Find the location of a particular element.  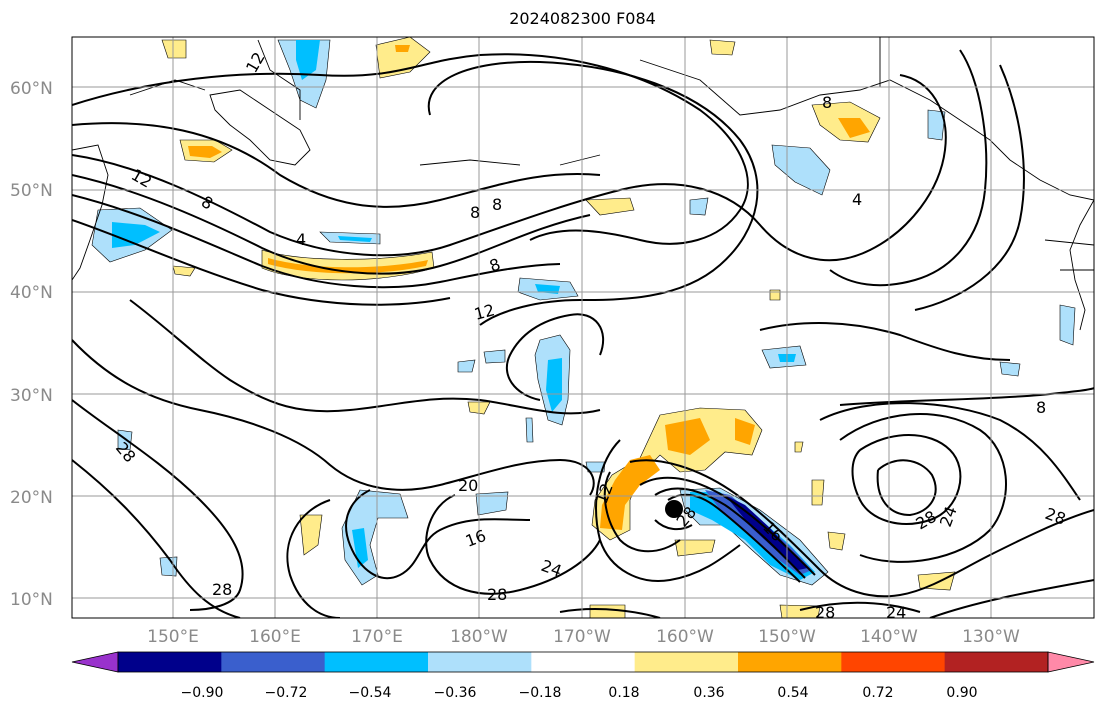

lon-label: 170°W is located at coordinates (582, 637).